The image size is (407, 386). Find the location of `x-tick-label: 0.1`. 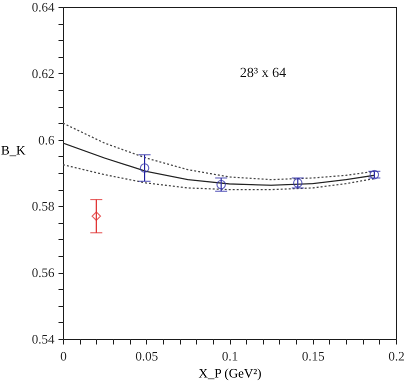

x-tick-label: 0.1 is located at coordinates (230, 356).